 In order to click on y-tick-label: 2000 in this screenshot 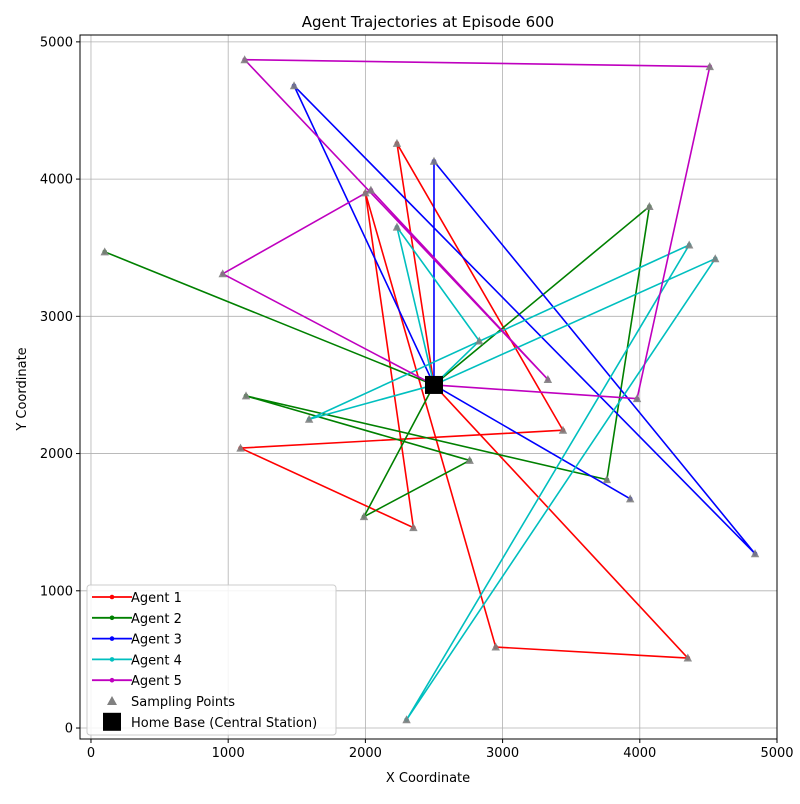, I will do `click(56, 454)`.